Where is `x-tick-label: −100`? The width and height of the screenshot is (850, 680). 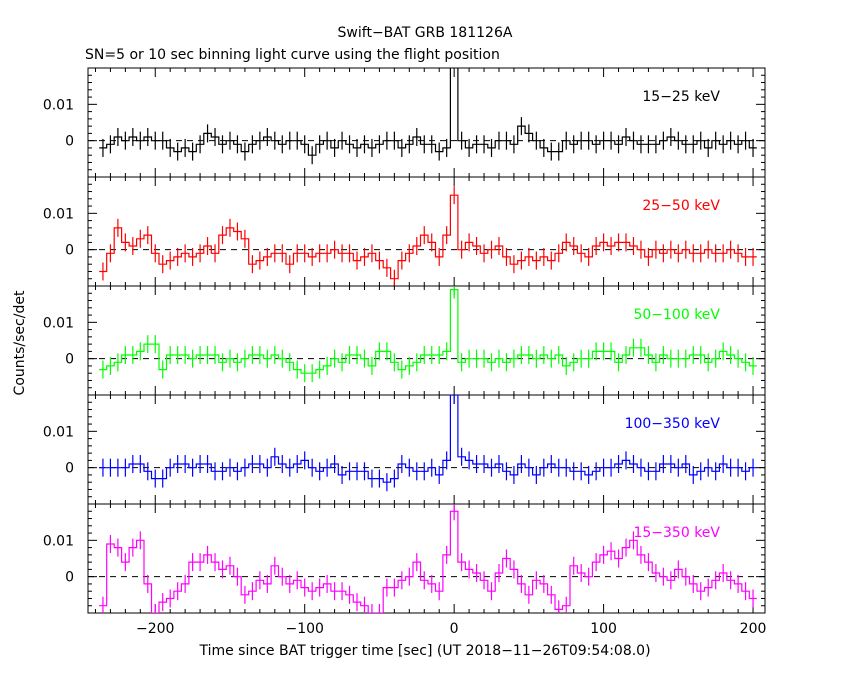
x-tick-label: −100 is located at coordinates (304, 629).